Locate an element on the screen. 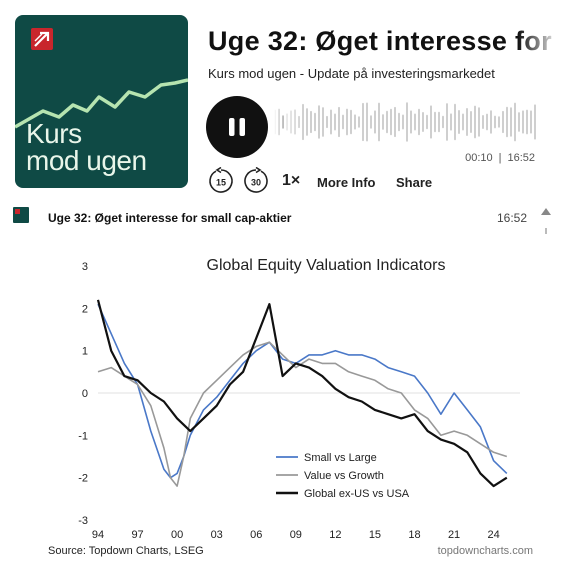 This screenshot has width=568, height=562. cover-title-line2: mod ugen is located at coordinates (86, 160).